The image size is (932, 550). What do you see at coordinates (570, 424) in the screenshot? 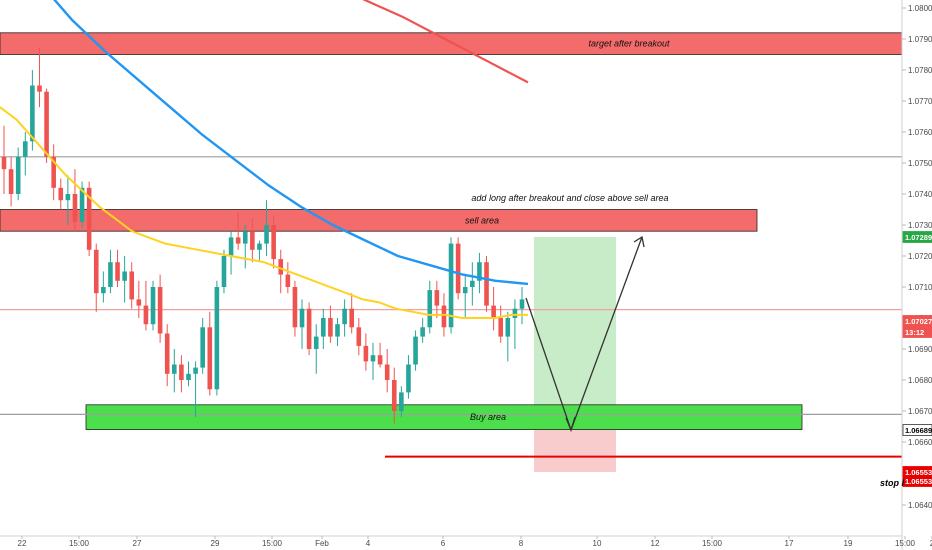
I see `arrow-down-head` at bounding box center [570, 424].